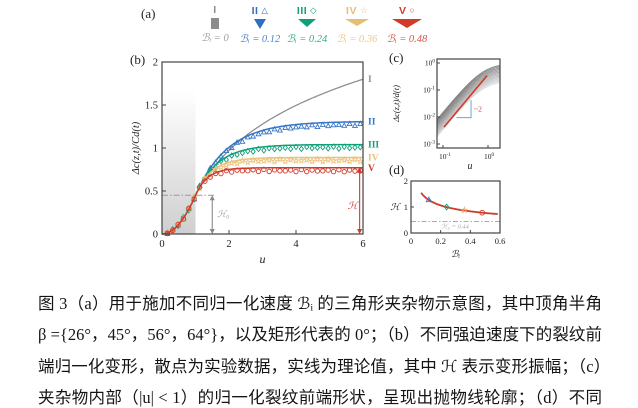 This screenshot has height=408, width=638. What do you see at coordinates (429, 199) in the screenshot?
I see `data-point-triangle` at bounding box center [429, 199].